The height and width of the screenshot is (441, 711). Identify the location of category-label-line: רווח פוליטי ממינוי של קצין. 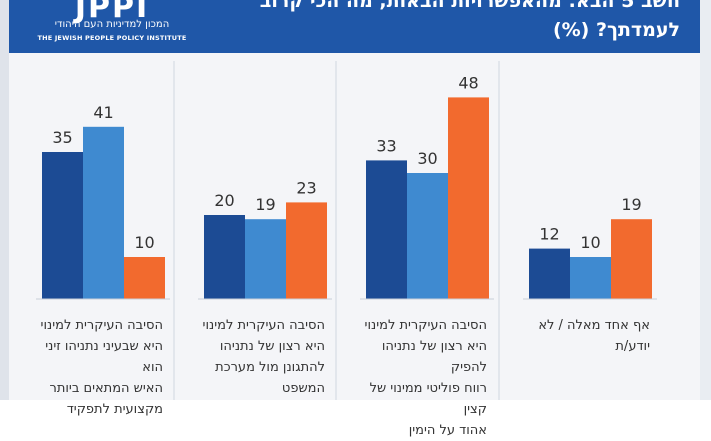
(428, 399).